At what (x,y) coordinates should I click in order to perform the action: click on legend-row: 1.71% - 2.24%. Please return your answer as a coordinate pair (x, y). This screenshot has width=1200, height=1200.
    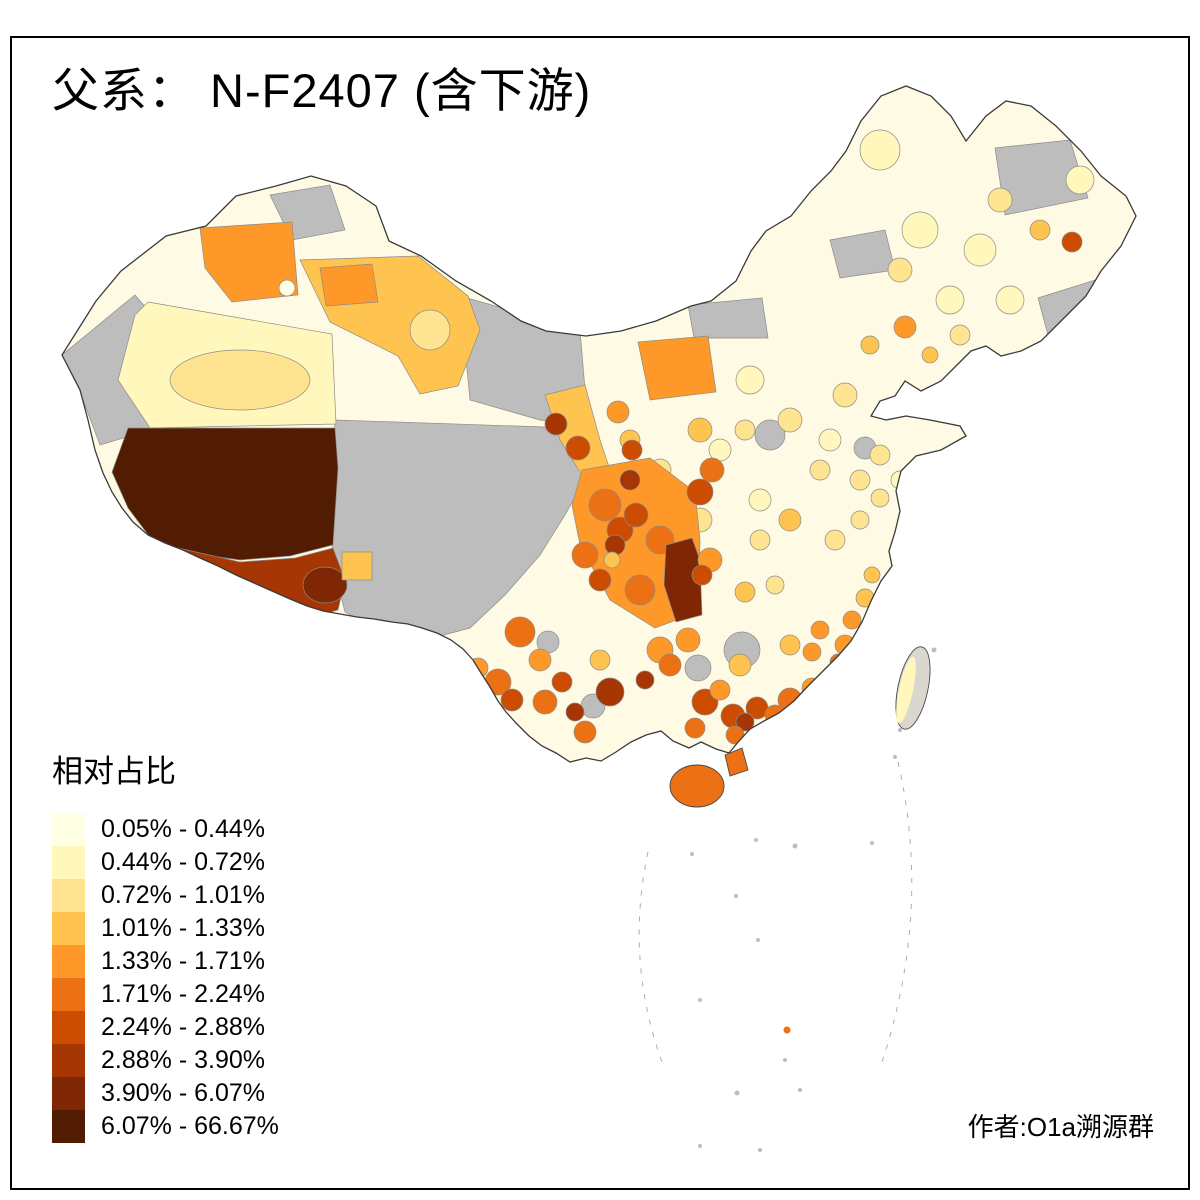
    Looking at the image, I should click on (165, 994).